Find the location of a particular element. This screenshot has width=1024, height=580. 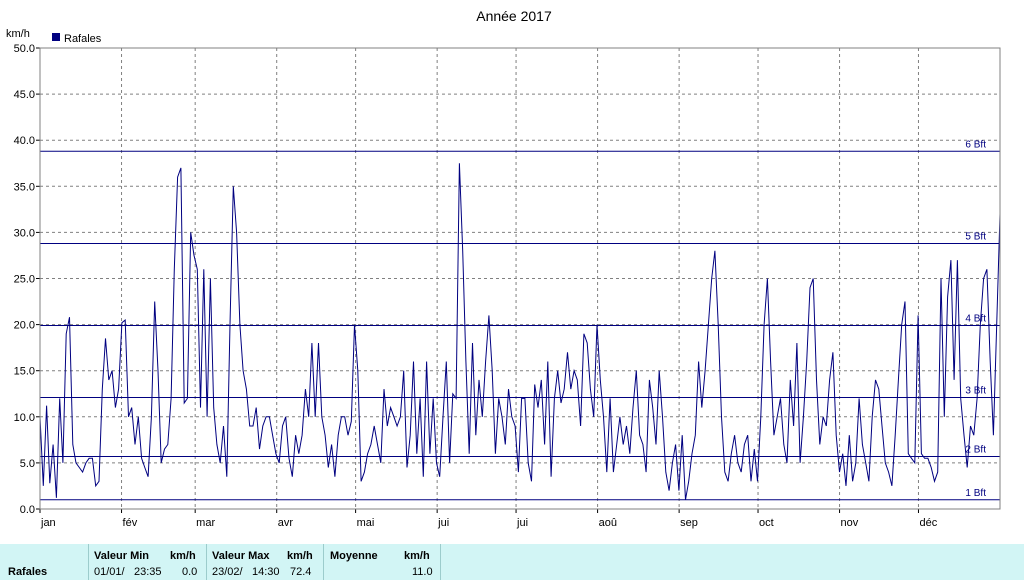

beaufort-label: 6 Bft is located at coordinates (975, 144).